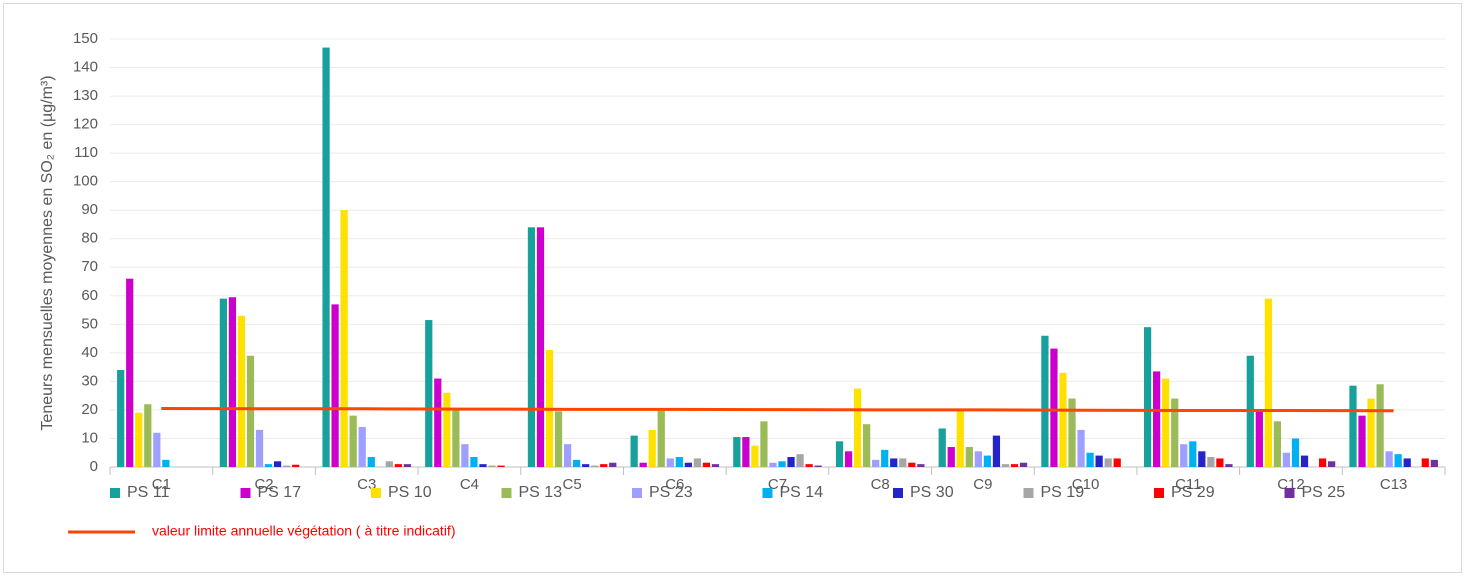 This screenshot has width=1465, height=581. What do you see at coordinates (802, 492) in the screenshot?
I see `legend-label: PS 14` at bounding box center [802, 492].